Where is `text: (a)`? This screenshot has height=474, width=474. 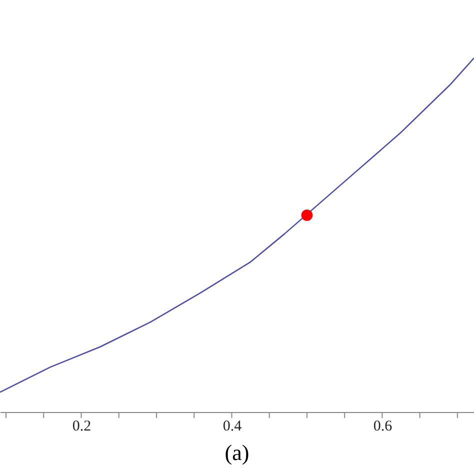 text: (a) is located at coordinates (237, 453).